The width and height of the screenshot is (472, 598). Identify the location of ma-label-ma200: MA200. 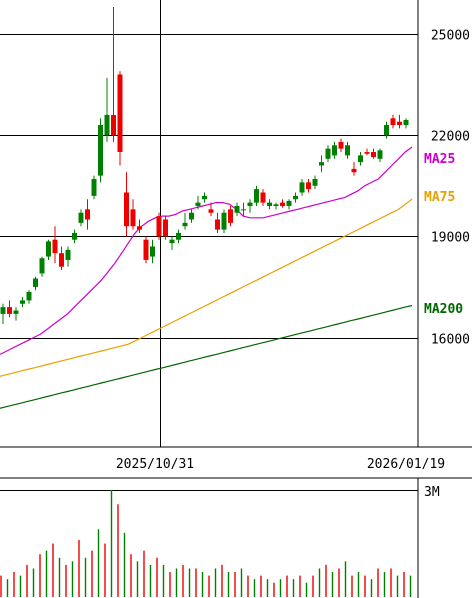
(443, 309).